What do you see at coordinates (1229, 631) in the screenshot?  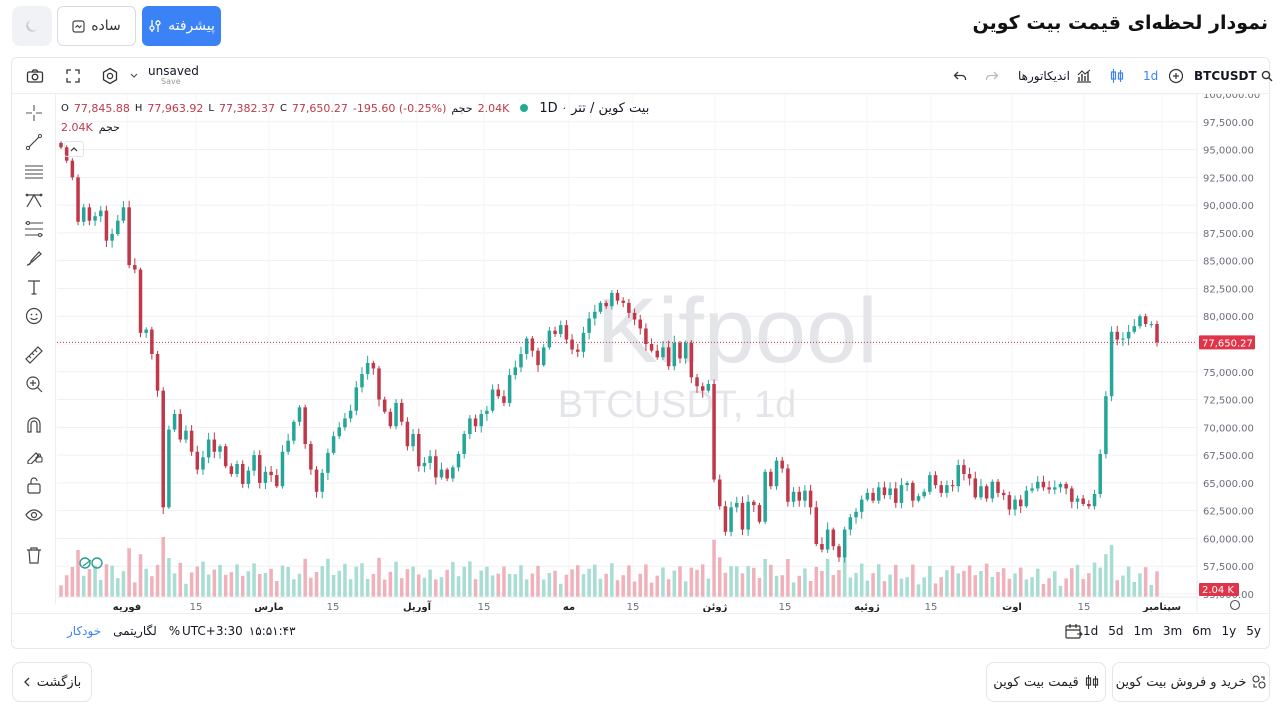 I see `timeframe-1y: 1y` at bounding box center [1229, 631].